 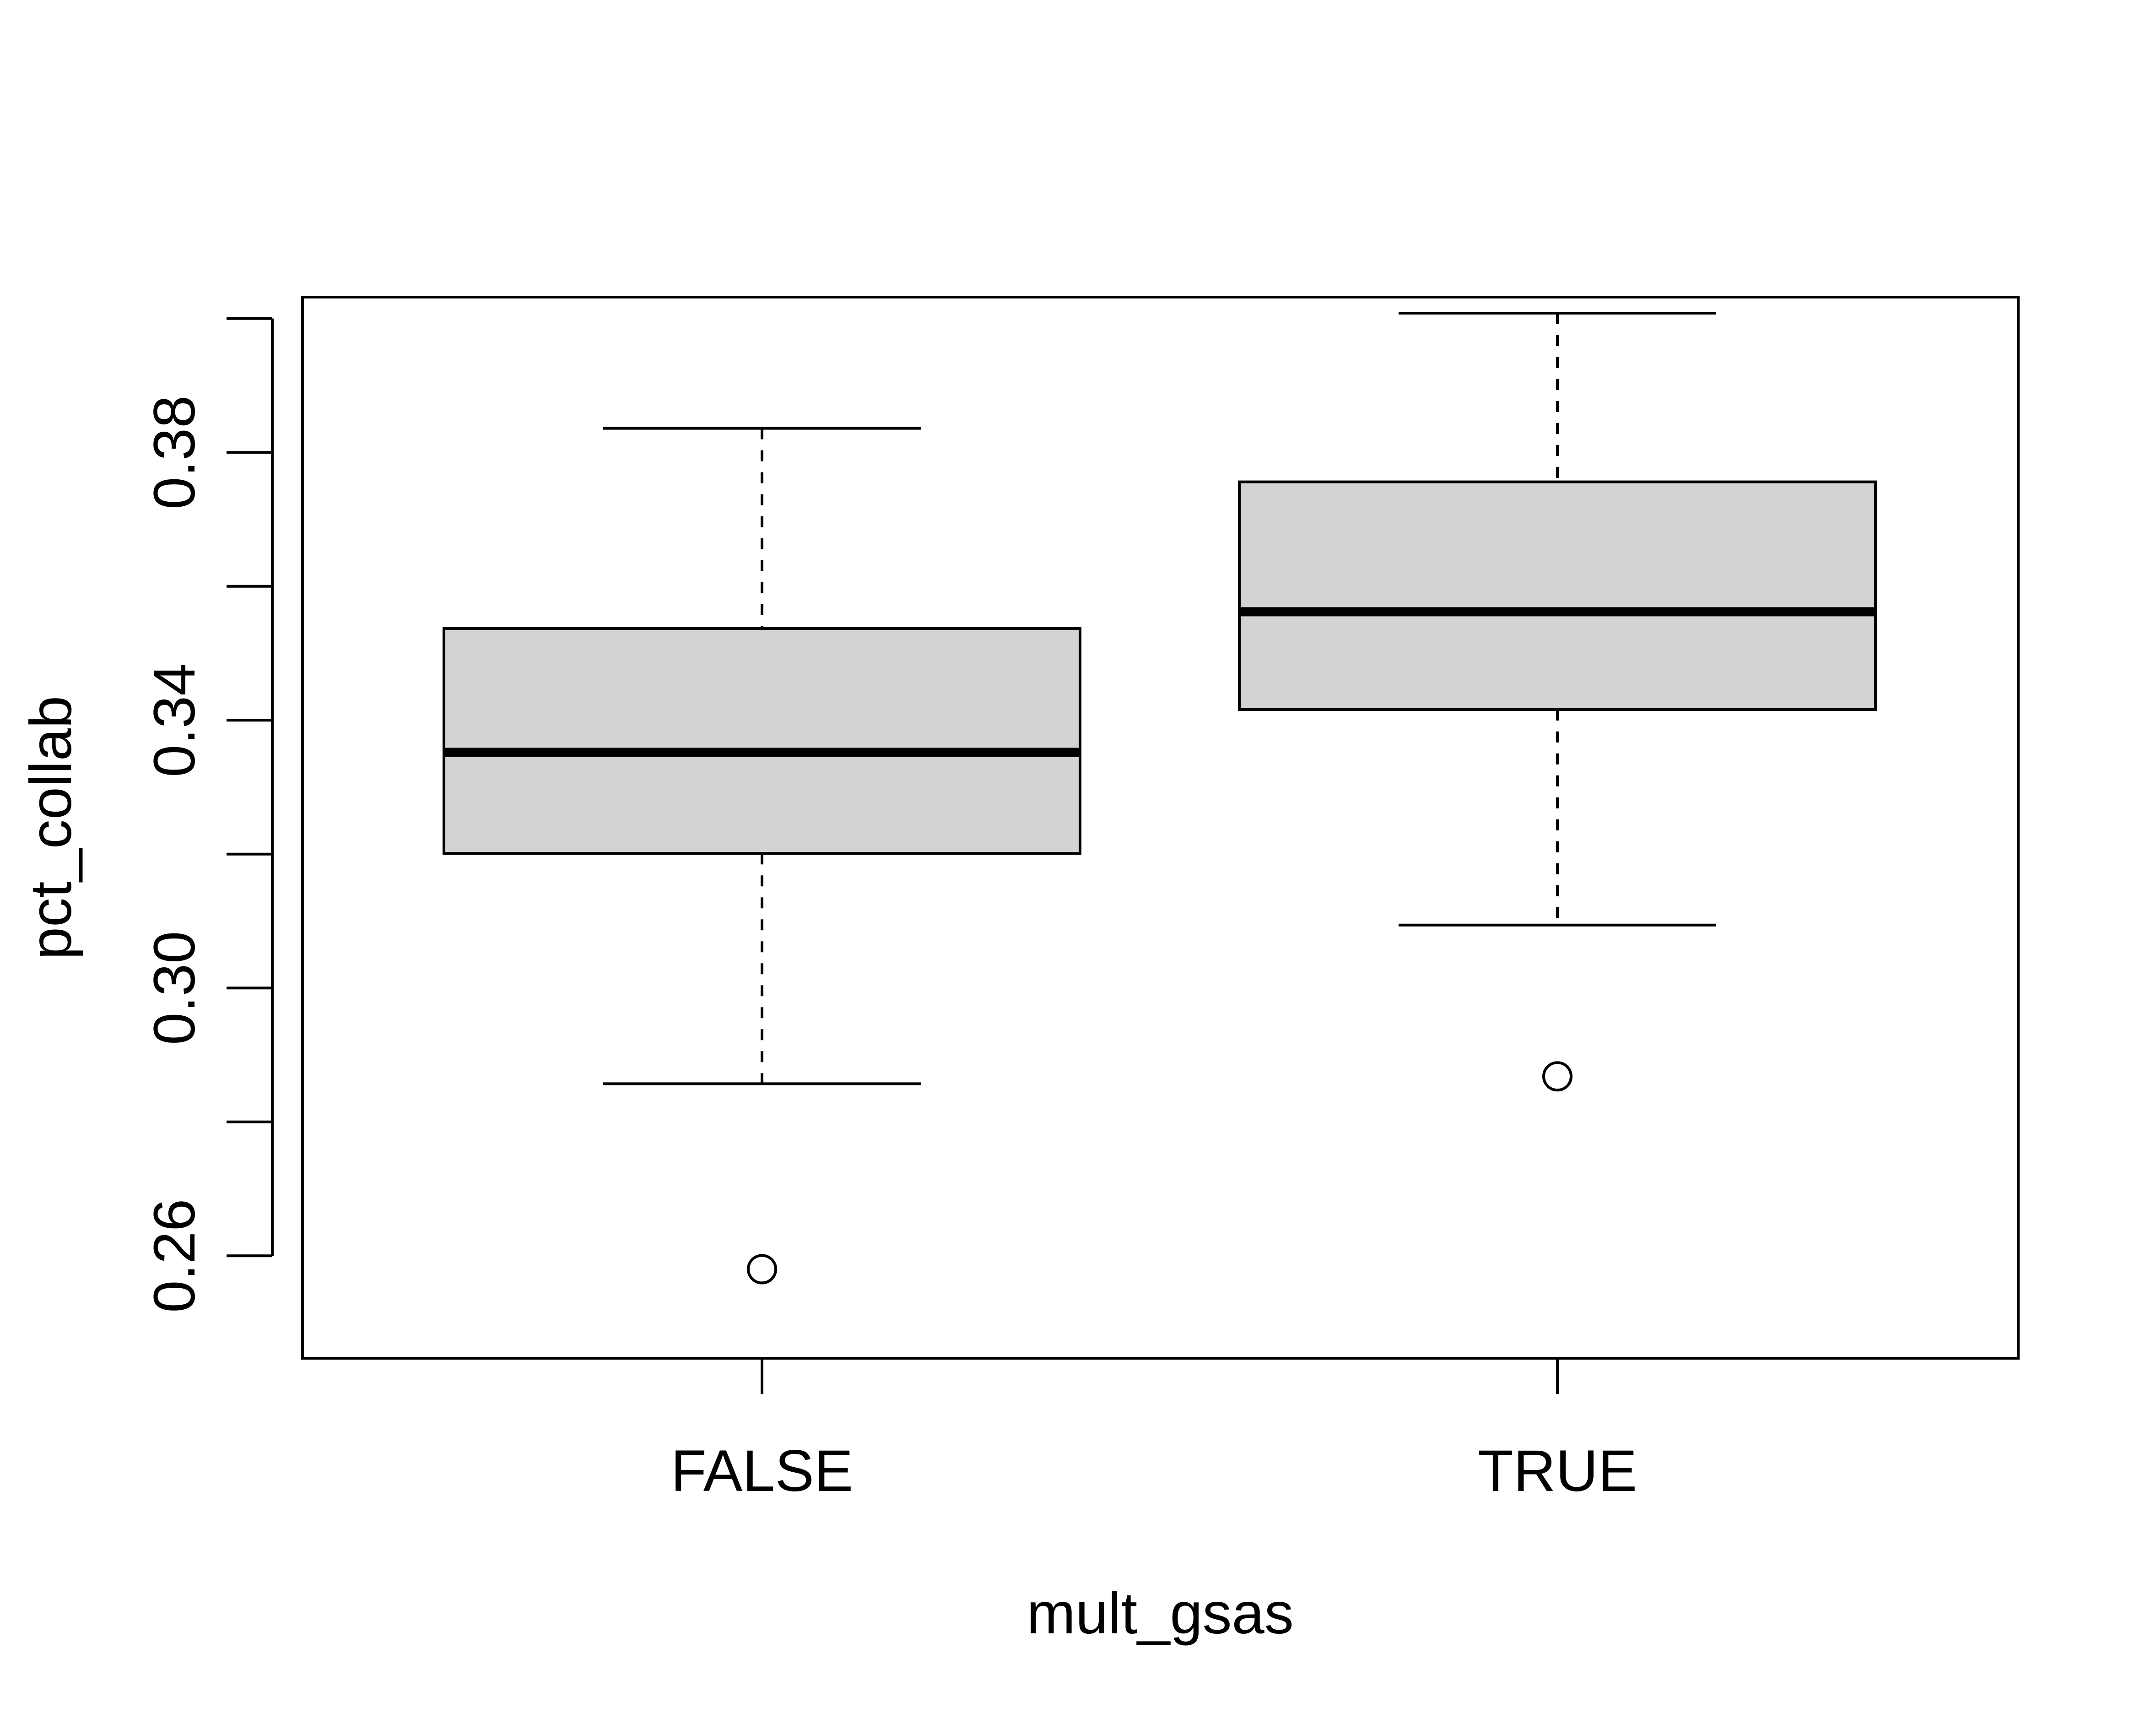 What do you see at coordinates (51, 828) in the screenshot?
I see `y-axis-label: pct_collab` at bounding box center [51, 828].